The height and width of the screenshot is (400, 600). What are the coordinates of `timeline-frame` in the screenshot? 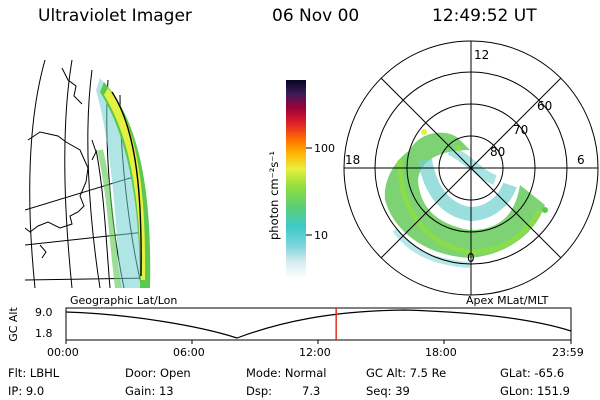 It's located at (318, 324).